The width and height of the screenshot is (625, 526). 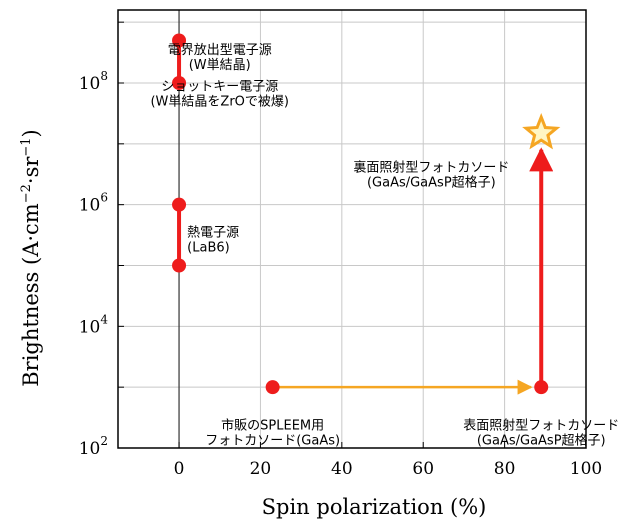 What do you see at coordinates (179, 469) in the screenshot?
I see `x-tick-label: 0` at bounding box center [179, 469].